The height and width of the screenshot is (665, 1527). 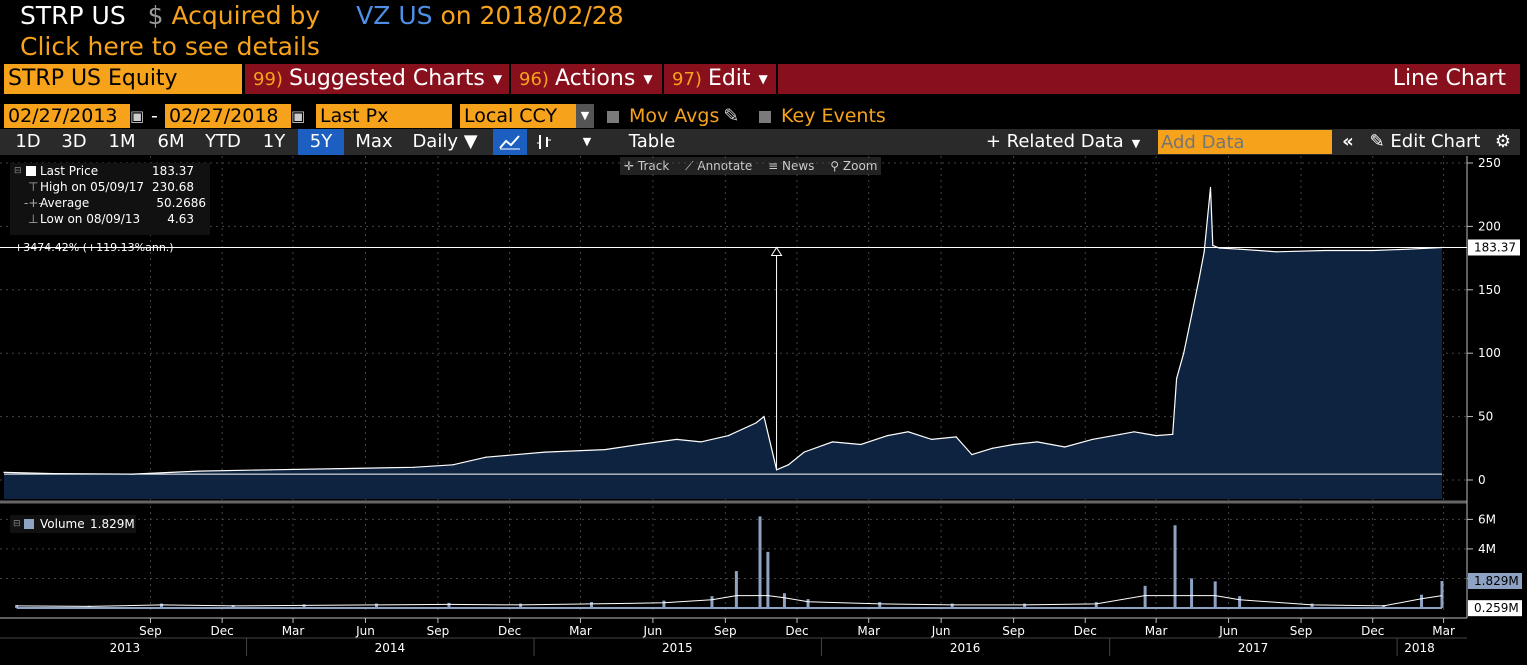 What do you see at coordinates (544, 142) in the screenshot?
I see `bar-chart-icon` at bounding box center [544, 142].